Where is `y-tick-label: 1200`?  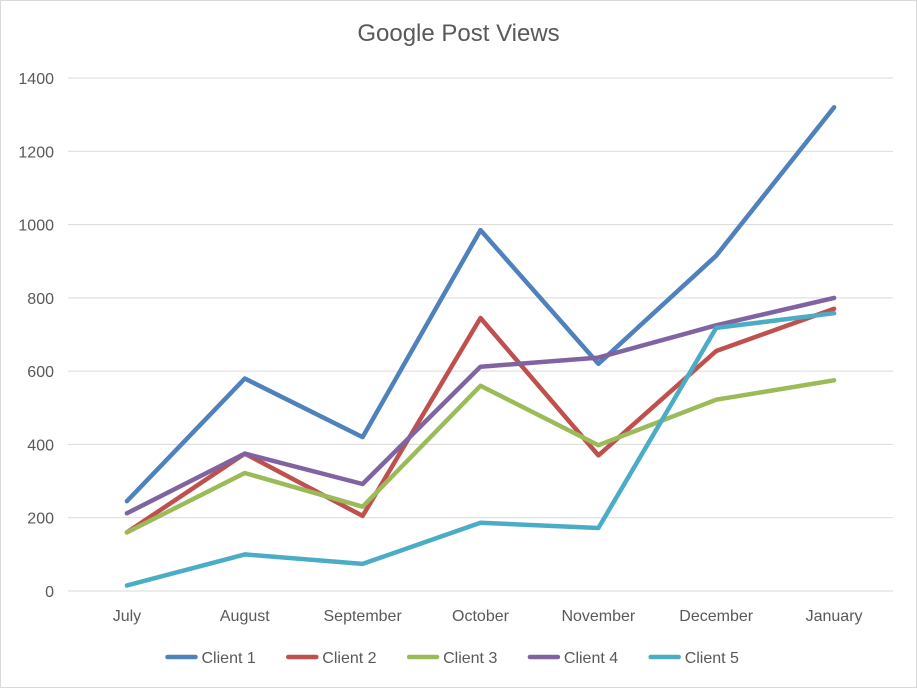
y-tick-label: 1200 is located at coordinates (36, 152).